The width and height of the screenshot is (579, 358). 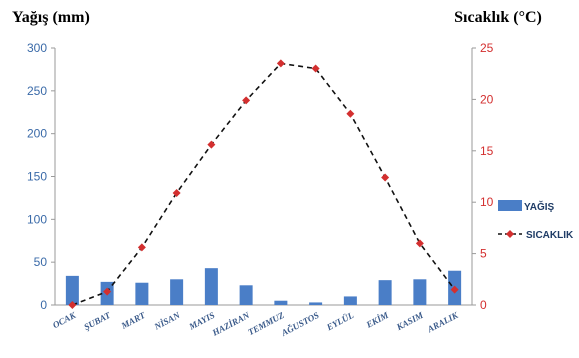 What do you see at coordinates (37, 177) in the screenshot?
I see `left-tick-label: 150` at bounding box center [37, 177].